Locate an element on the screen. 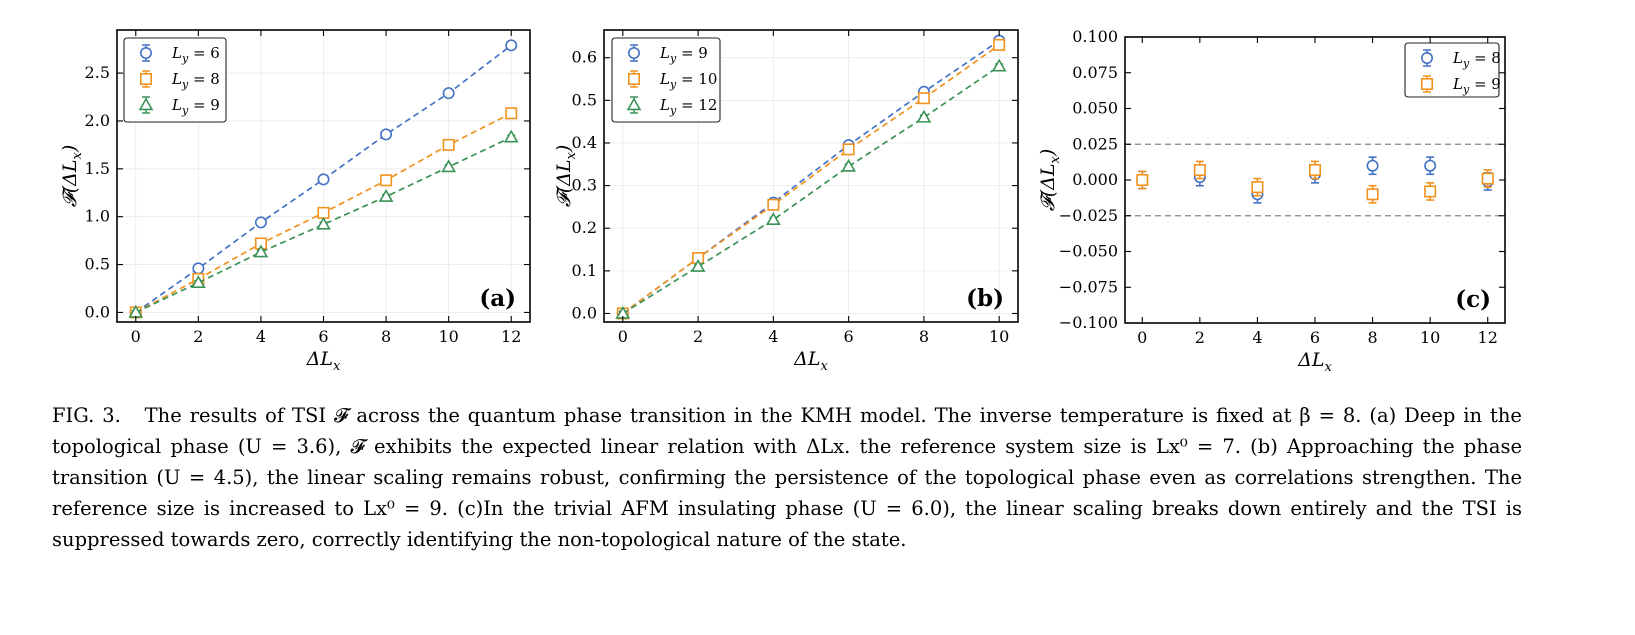  y-tick-label: 0.025 is located at coordinates (1095, 143).